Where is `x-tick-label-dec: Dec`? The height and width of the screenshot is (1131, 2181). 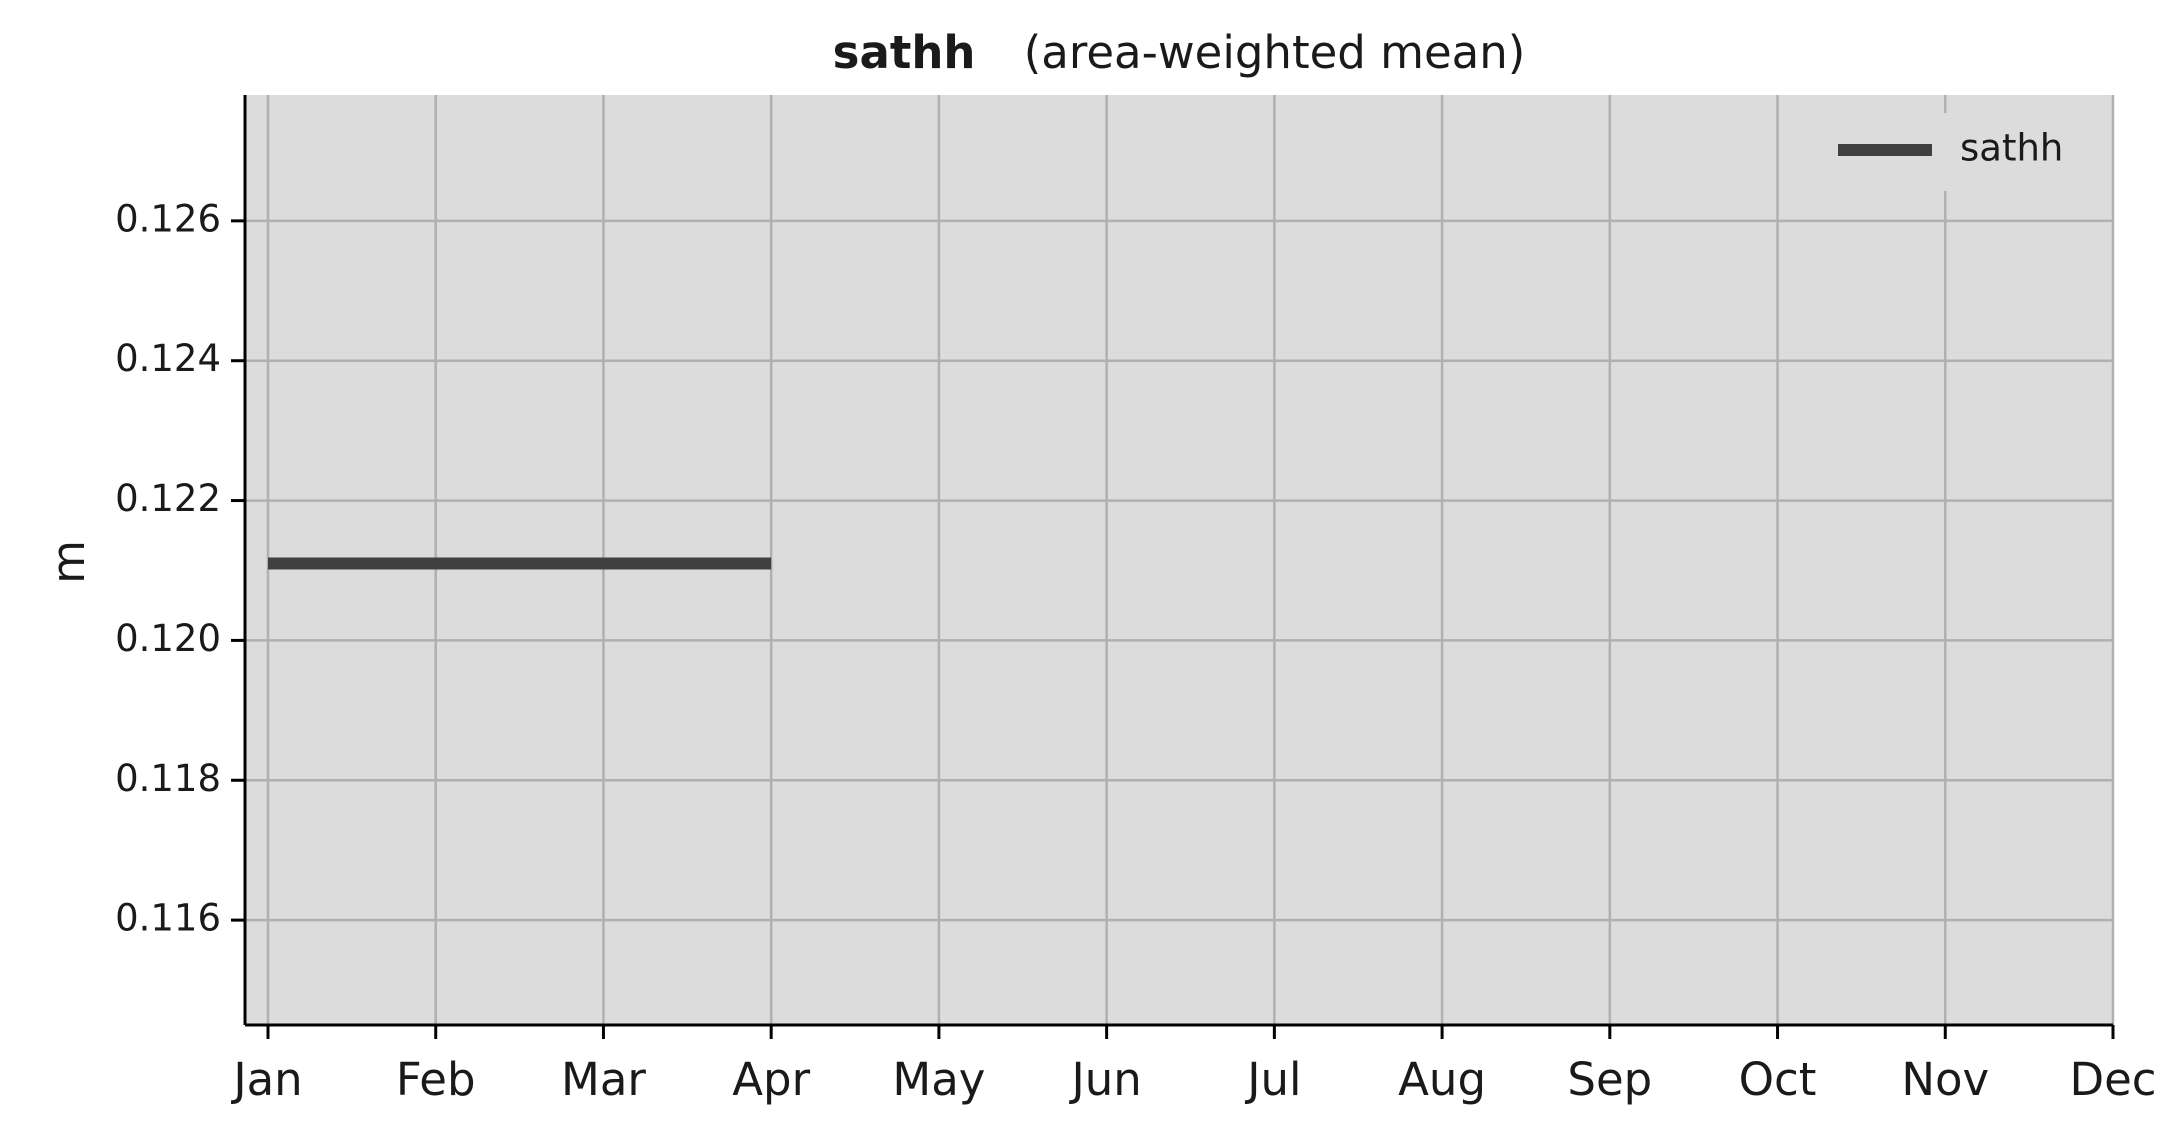
x-tick-label-dec: Dec is located at coordinates (2112, 1079).